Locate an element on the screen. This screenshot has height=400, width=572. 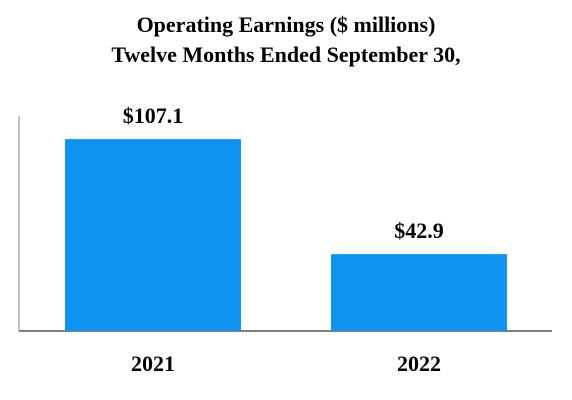
data-label-2021: $107.1 is located at coordinates (153, 115).